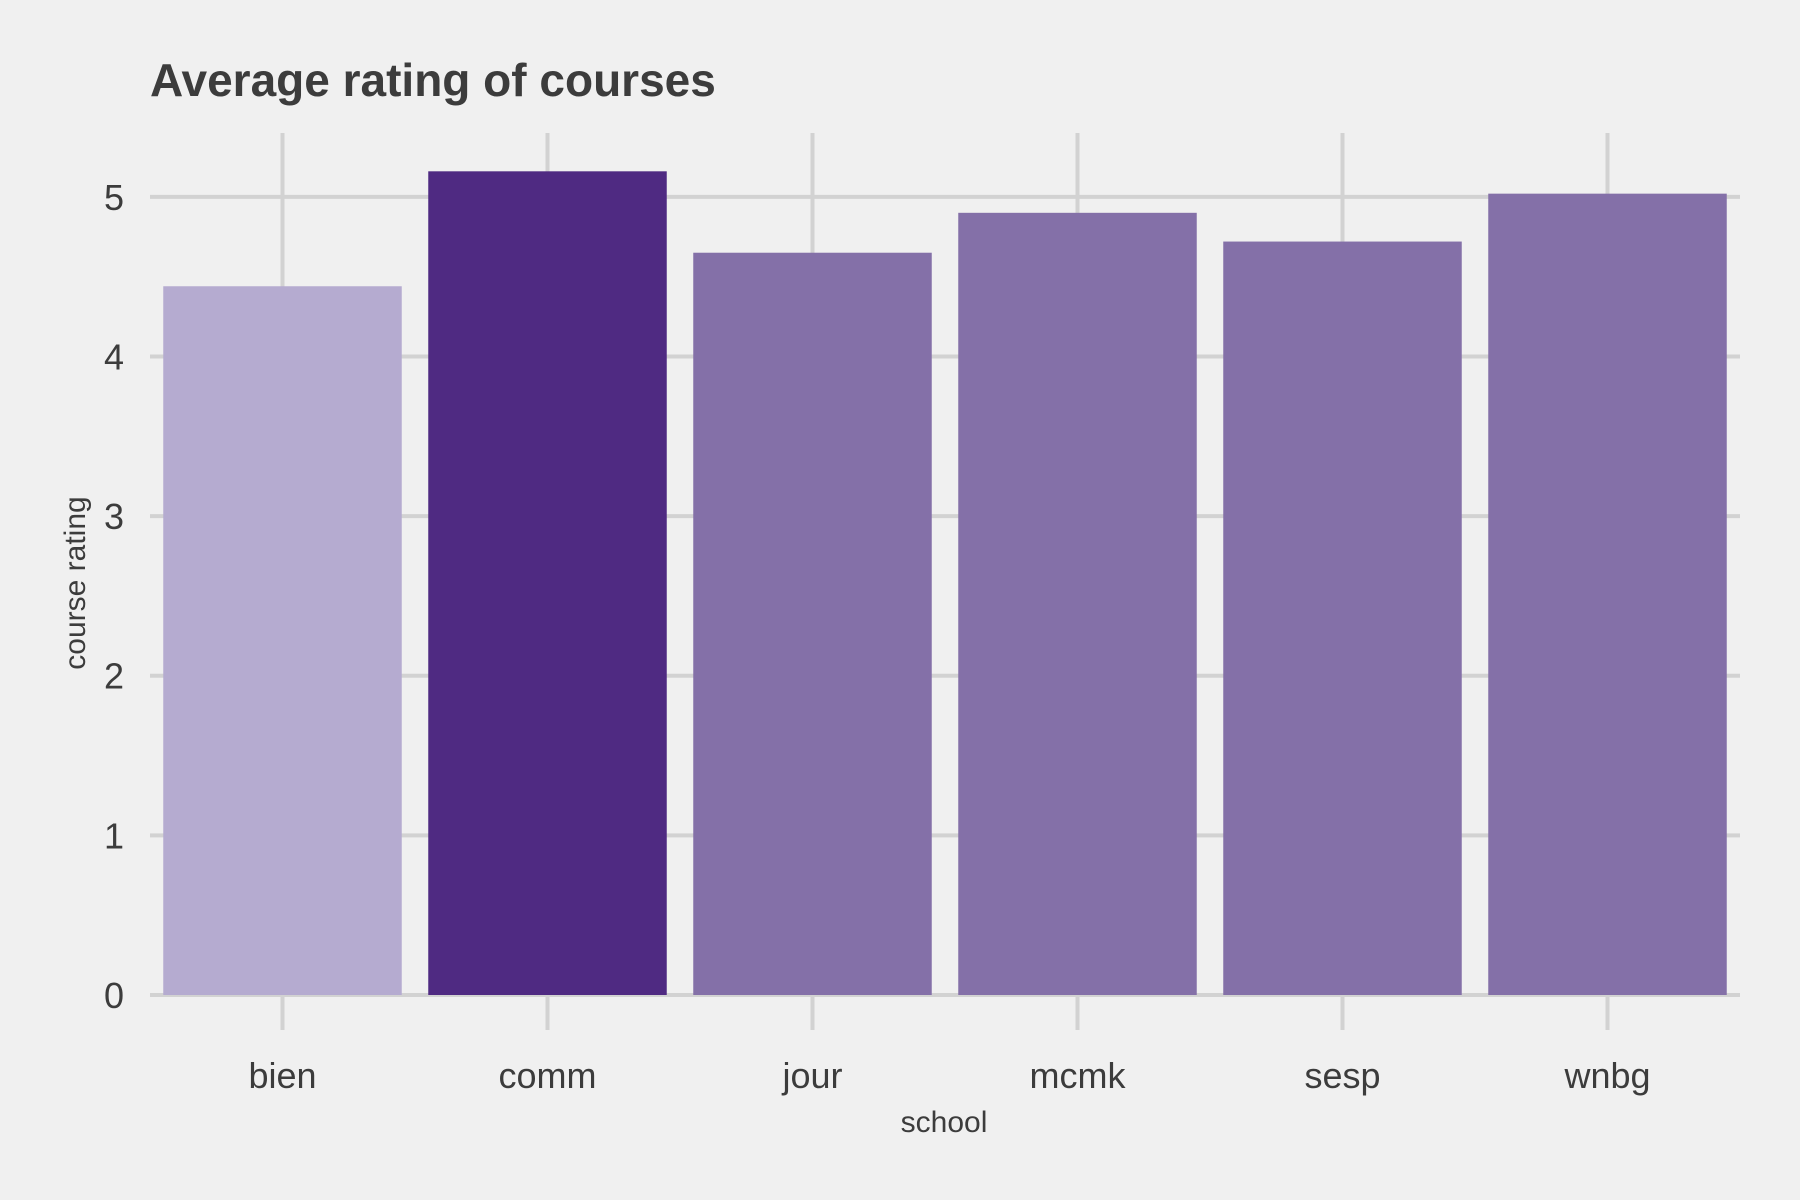  Describe the element at coordinates (1342, 618) in the screenshot. I see `bar-sesp` at that location.